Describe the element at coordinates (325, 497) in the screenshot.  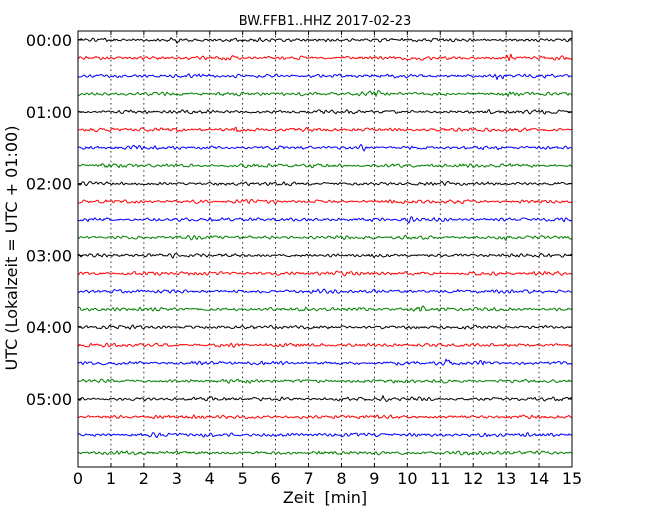
I see `x-axis-label: Zeit [min]` at that location.